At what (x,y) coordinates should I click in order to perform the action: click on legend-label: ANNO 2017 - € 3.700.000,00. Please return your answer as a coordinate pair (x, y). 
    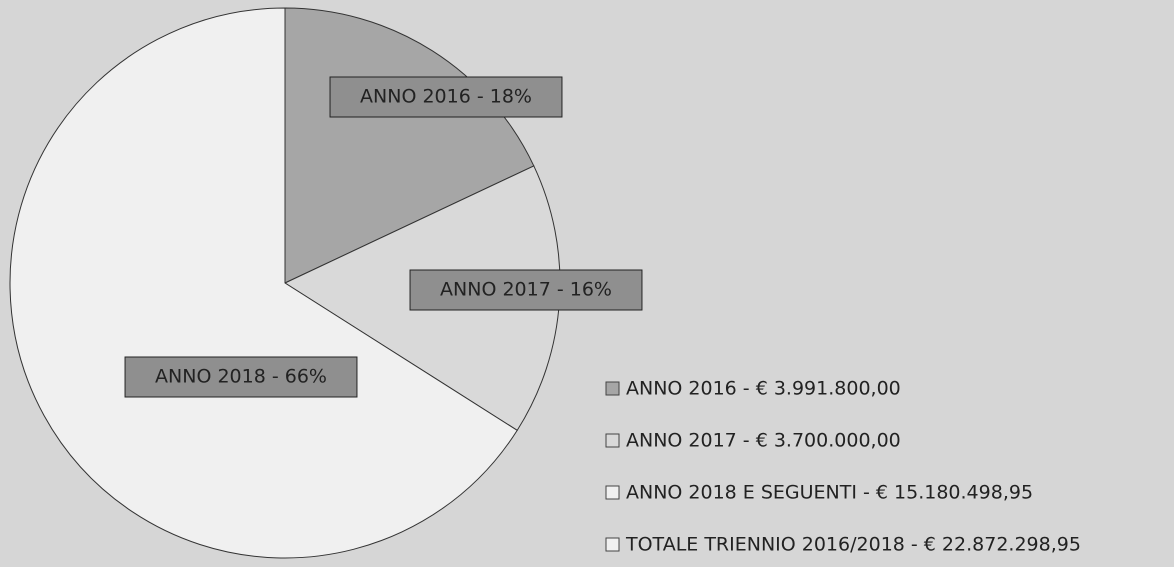
    Looking at the image, I should click on (763, 441).